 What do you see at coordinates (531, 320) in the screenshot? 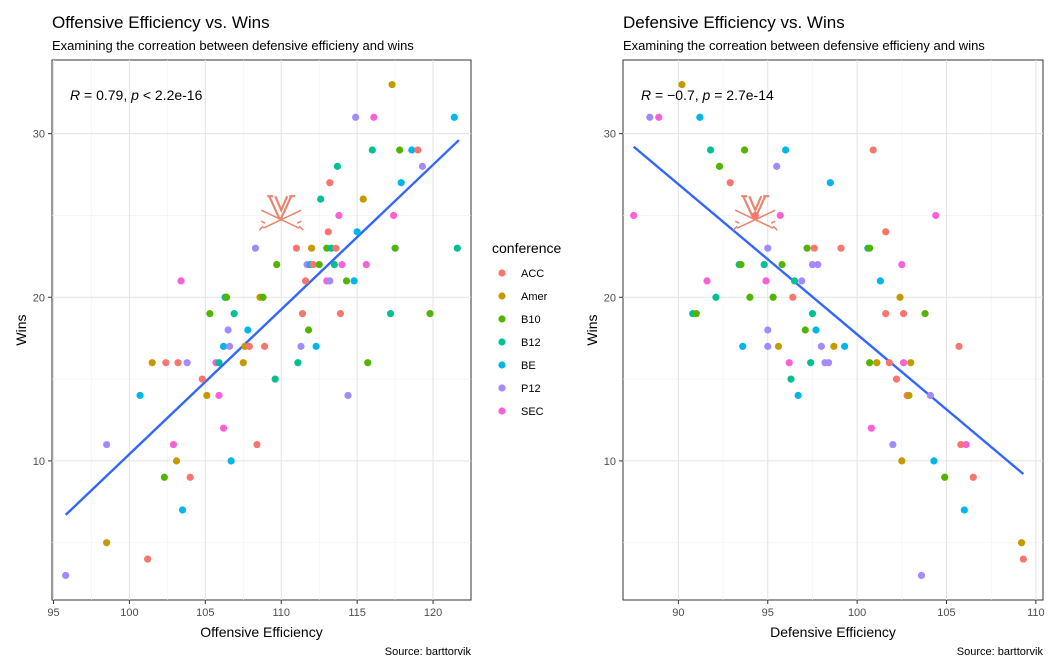
I see `legend-label-b10: B10` at bounding box center [531, 320].